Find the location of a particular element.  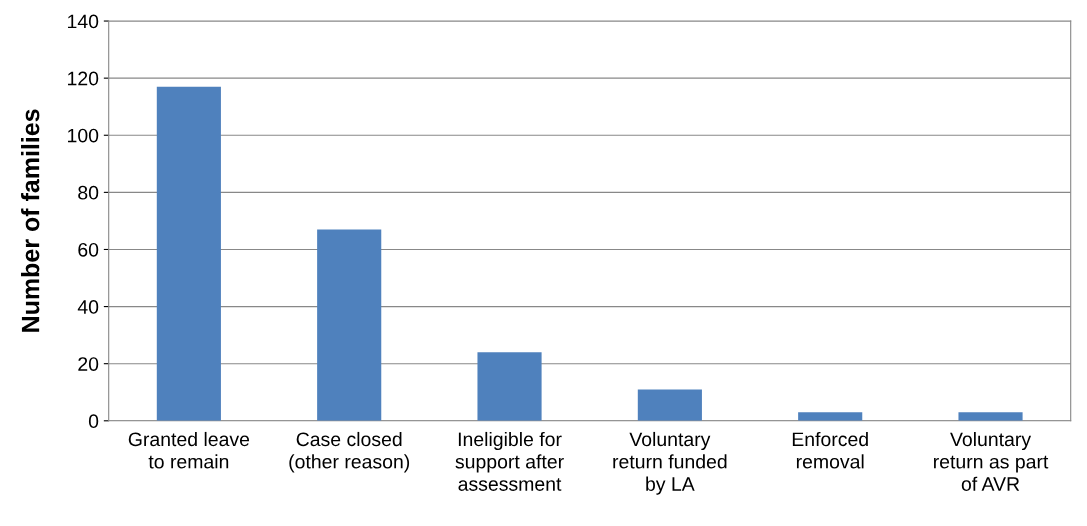

x-tick-label: Voluntary return as part of AVR is located at coordinates (991, 461).